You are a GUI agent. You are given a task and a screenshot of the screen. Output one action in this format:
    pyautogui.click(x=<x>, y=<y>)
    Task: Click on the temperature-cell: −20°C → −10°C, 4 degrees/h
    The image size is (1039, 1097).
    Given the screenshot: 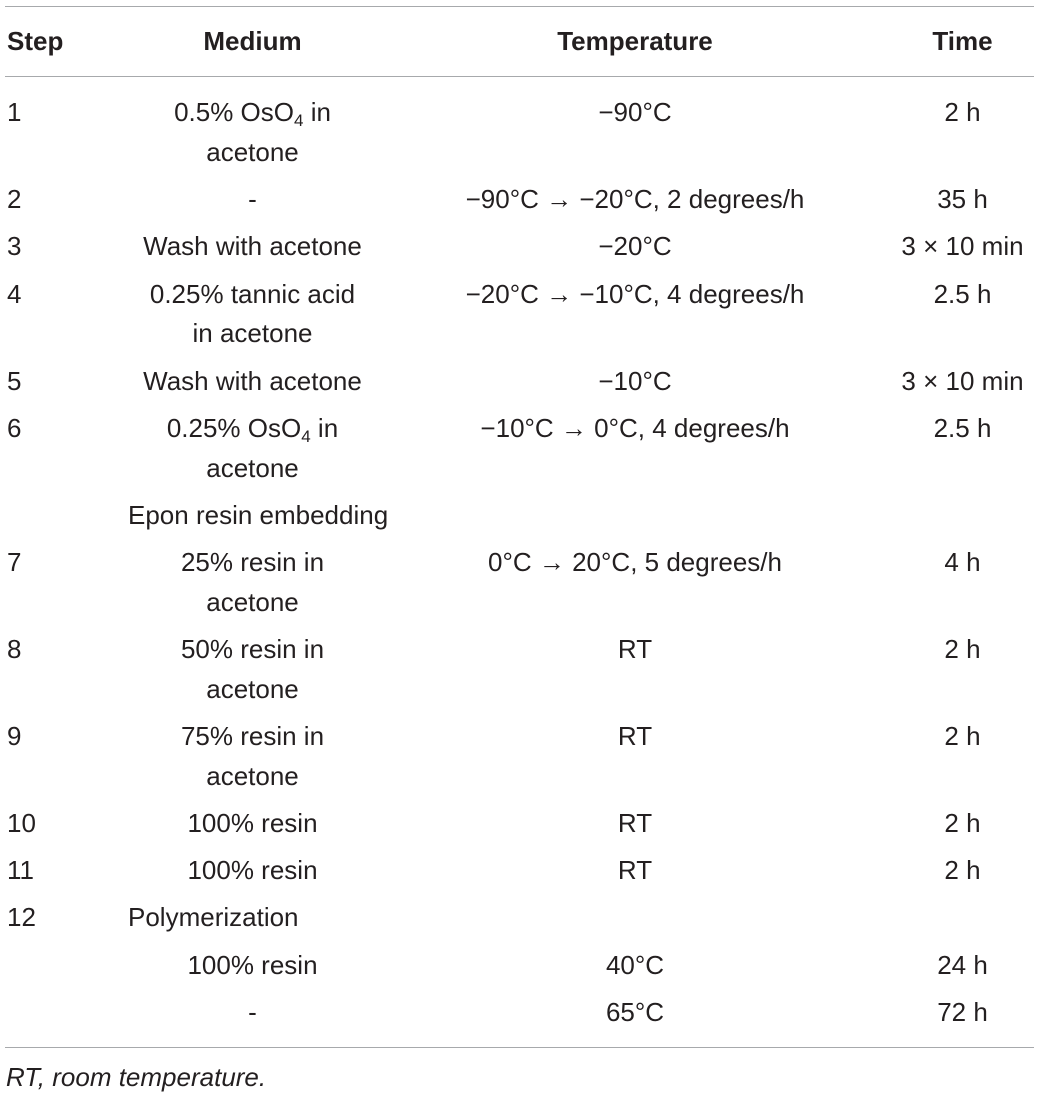 What is the action you would take?
    pyautogui.click(x=635, y=294)
    